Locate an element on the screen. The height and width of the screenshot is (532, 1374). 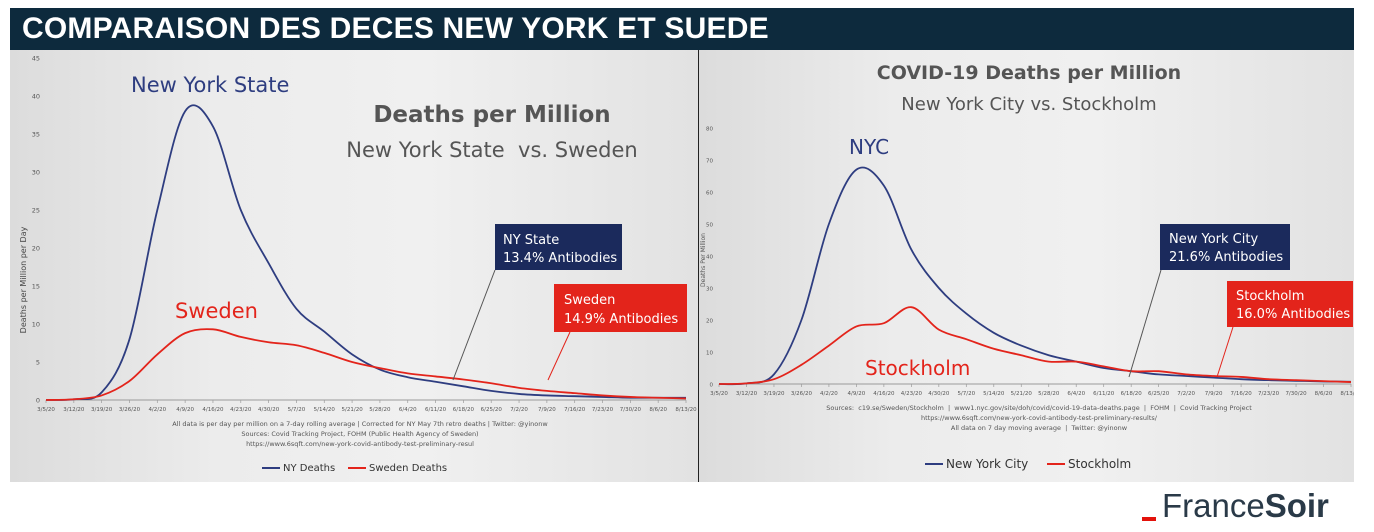
sweden-series-label: Sweden is located at coordinates (216, 311).